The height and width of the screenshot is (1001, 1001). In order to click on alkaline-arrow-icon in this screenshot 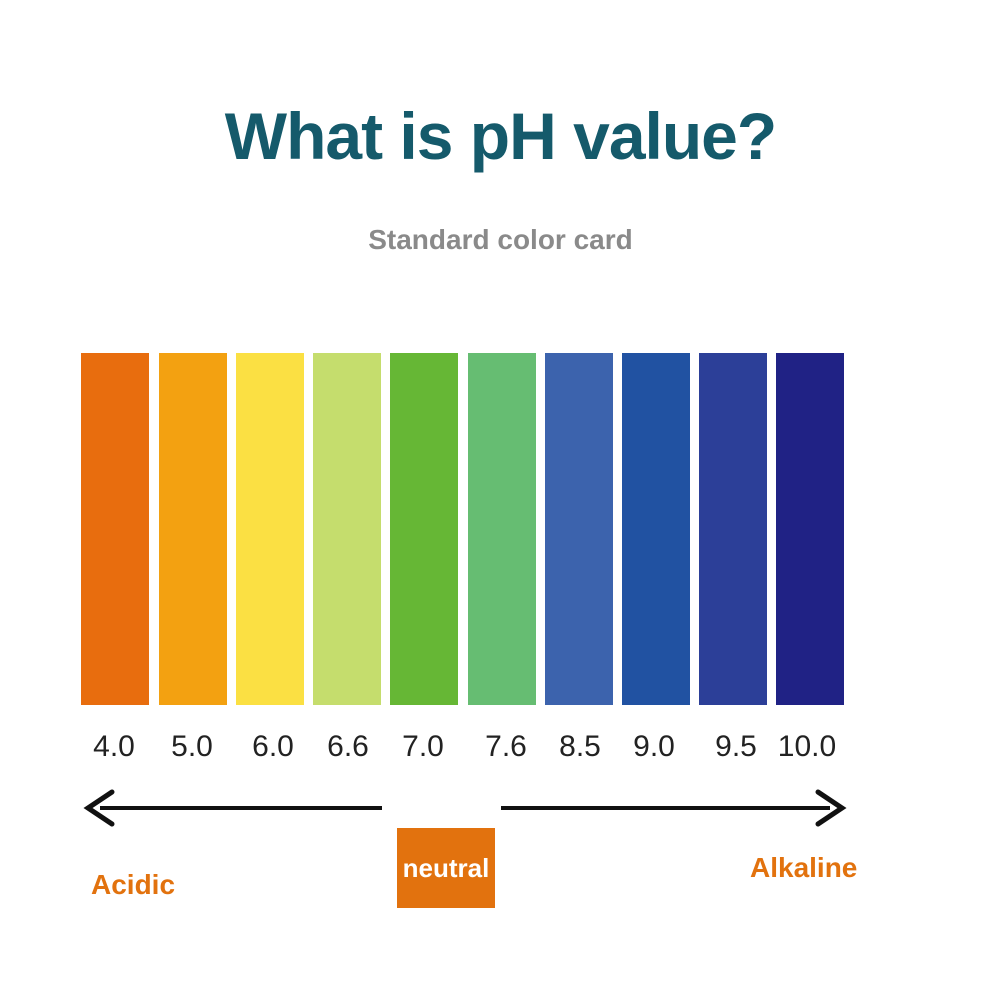, I will do `click(674, 808)`.